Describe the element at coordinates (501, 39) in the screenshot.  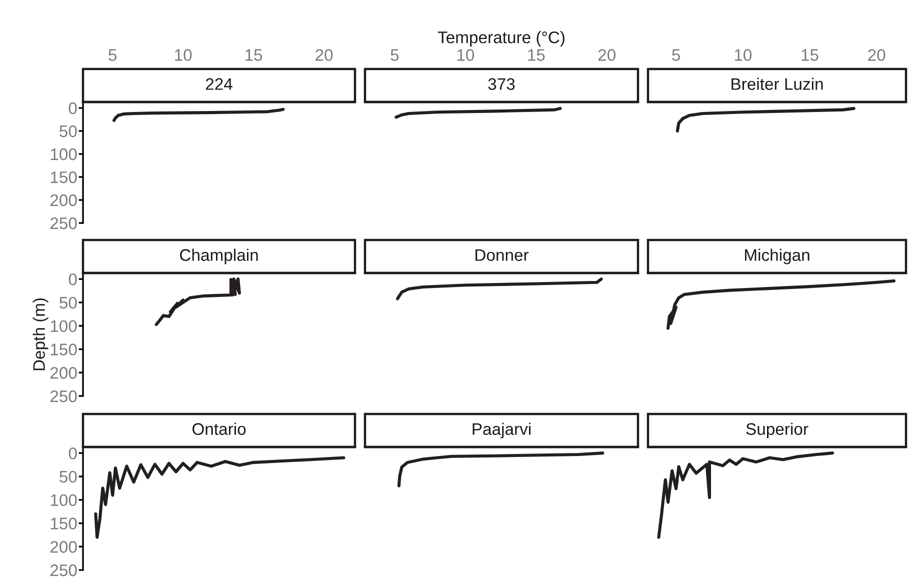
I see `x-axis-title: Temperature (°C)` at that location.